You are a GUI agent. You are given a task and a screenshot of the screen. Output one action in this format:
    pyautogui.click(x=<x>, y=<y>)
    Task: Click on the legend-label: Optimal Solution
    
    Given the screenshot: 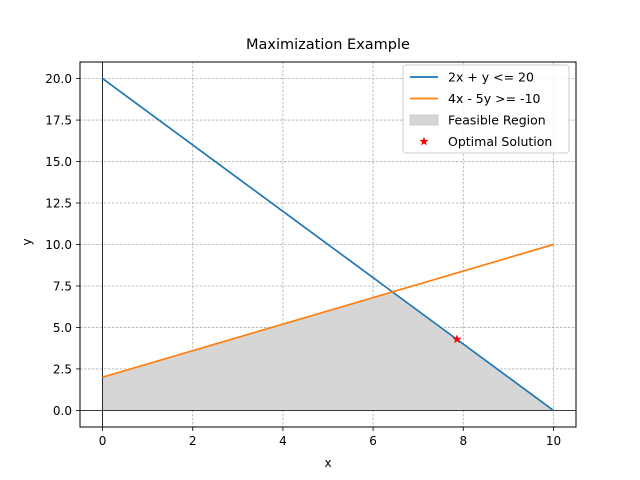 What is the action you would take?
    pyautogui.click(x=500, y=141)
    